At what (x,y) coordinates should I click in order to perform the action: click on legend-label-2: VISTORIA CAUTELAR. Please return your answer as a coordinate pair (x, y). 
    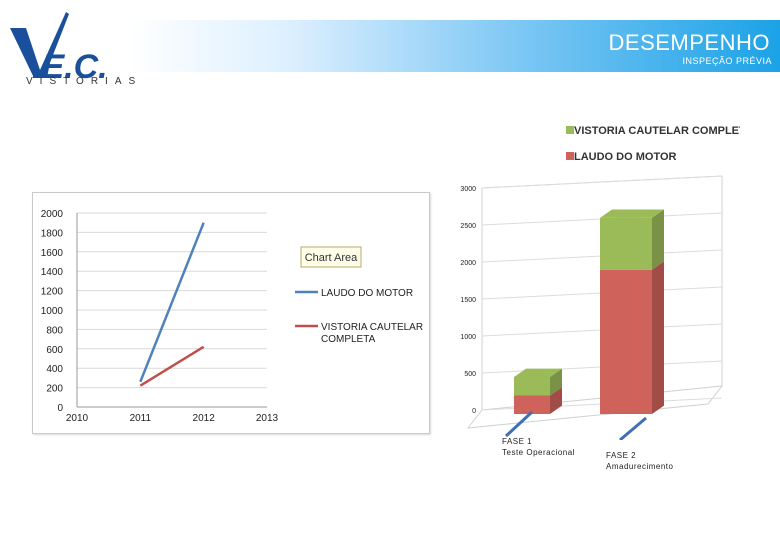
    Looking at the image, I should click on (372, 327).